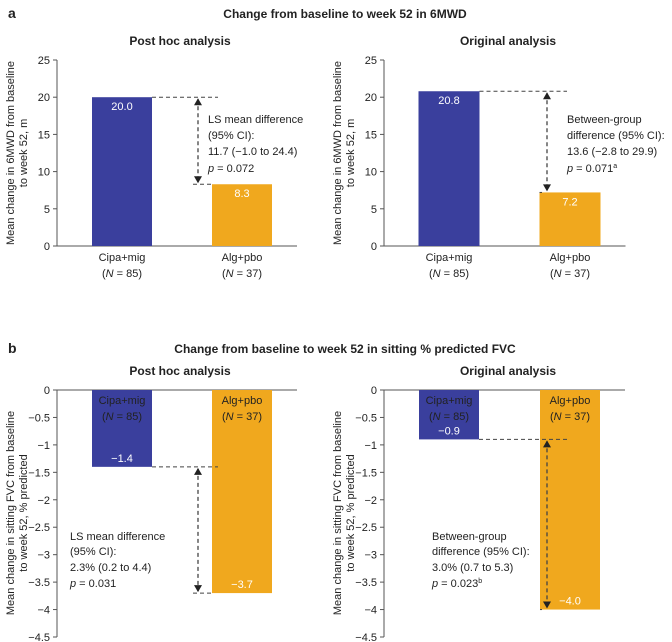  I want to click on chart3-bar-cipa-mig, so click(449, 415).